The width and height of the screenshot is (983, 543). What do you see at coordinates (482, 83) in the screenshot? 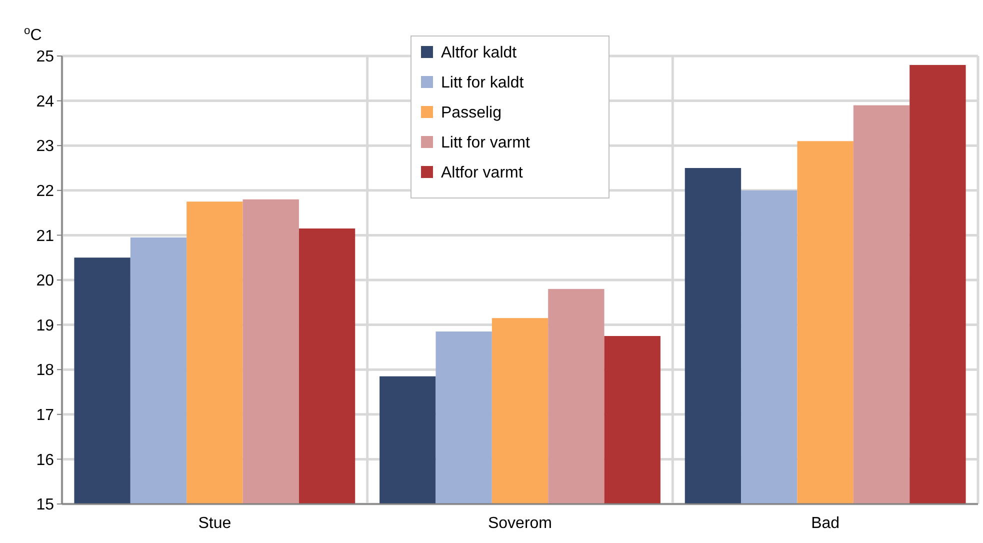
I see `legend-label: Litt for kaldt` at bounding box center [482, 83].